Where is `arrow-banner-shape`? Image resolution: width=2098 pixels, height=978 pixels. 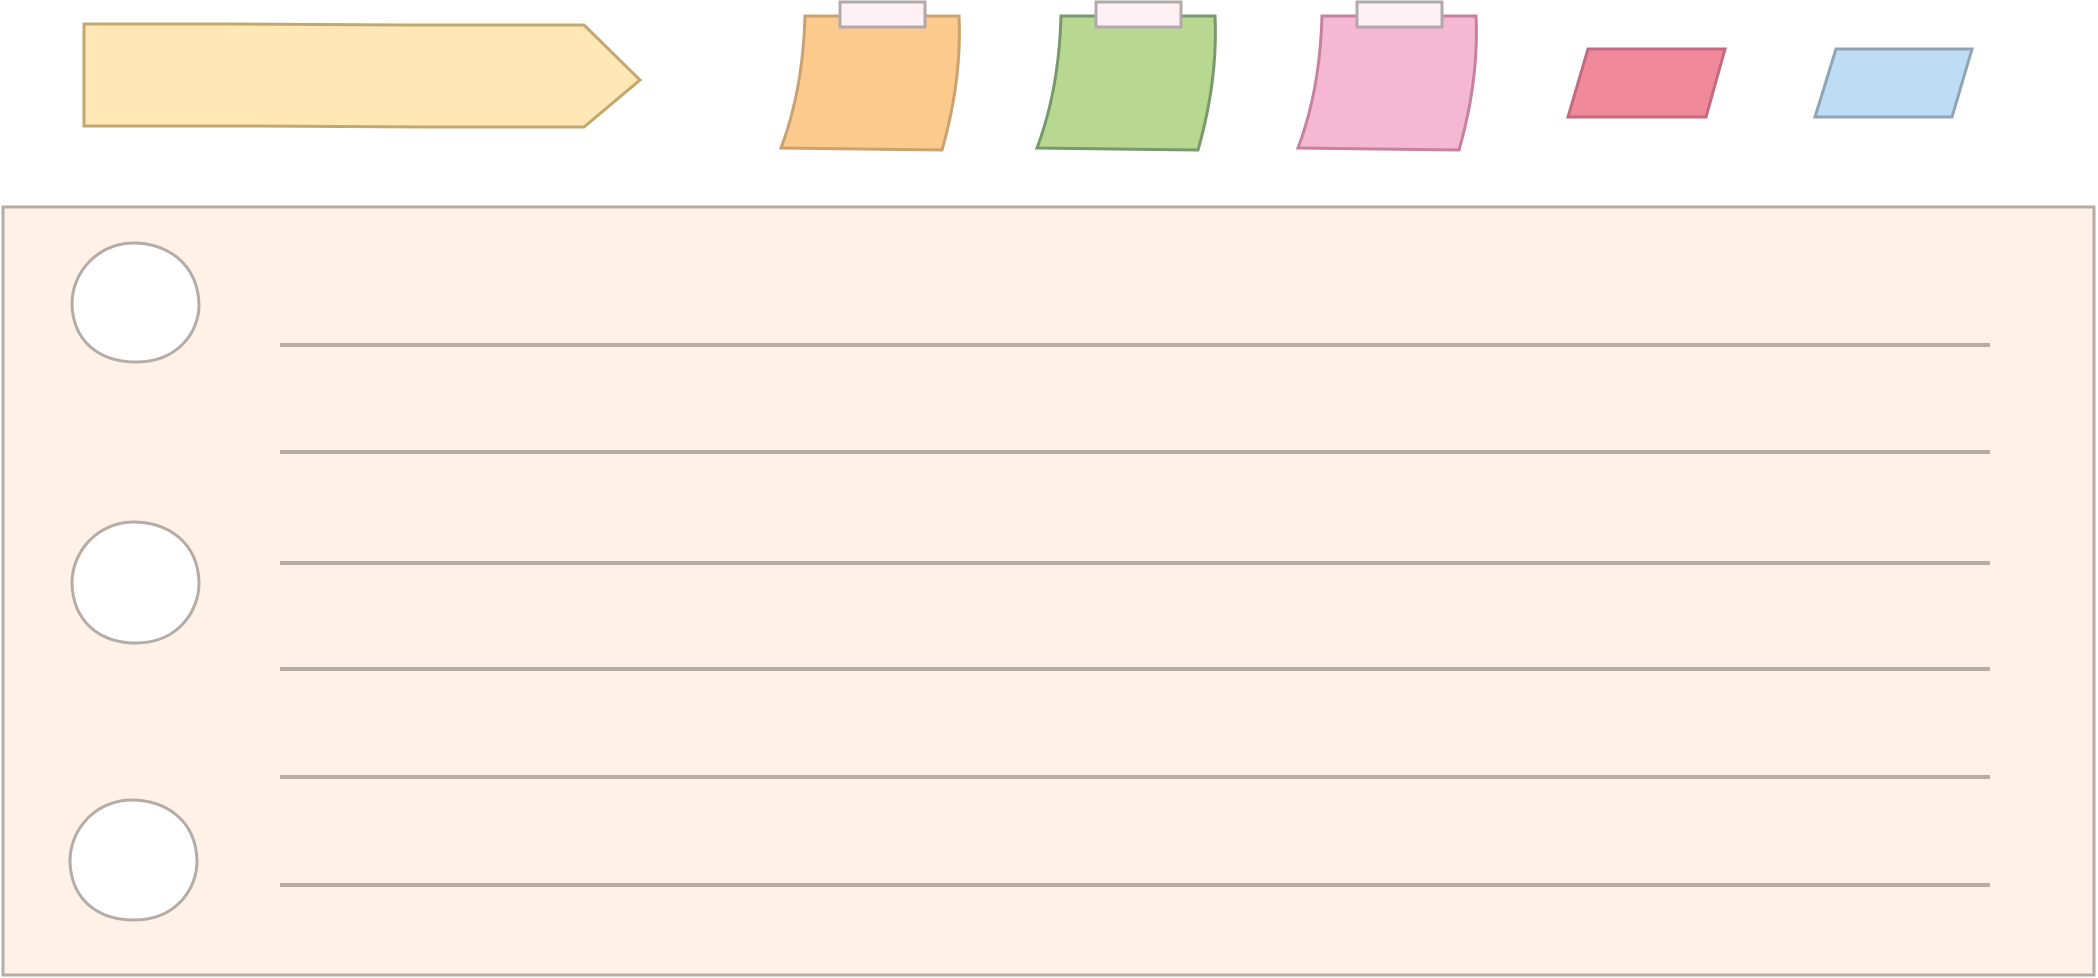 arrow-banner-shape is located at coordinates (362, 75).